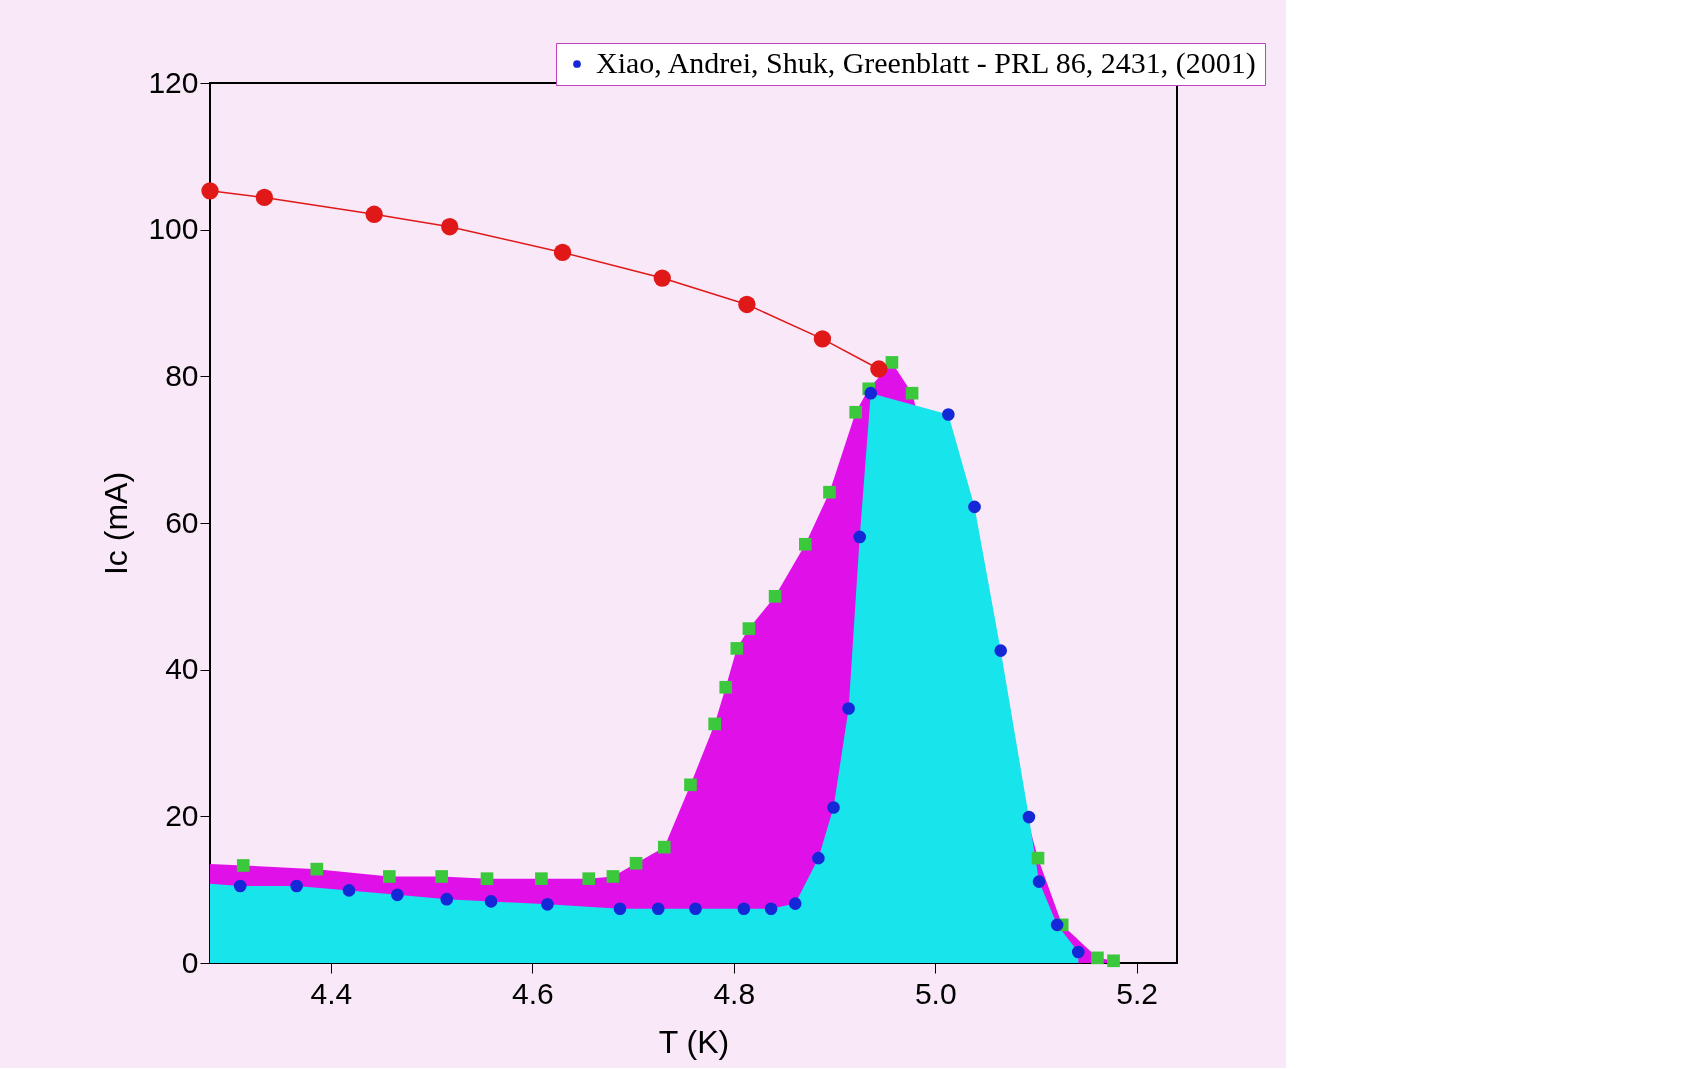 The width and height of the screenshot is (1695, 1070). What do you see at coordinates (331, 993) in the screenshot?
I see `x-tick-label: 4.4` at bounding box center [331, 993].